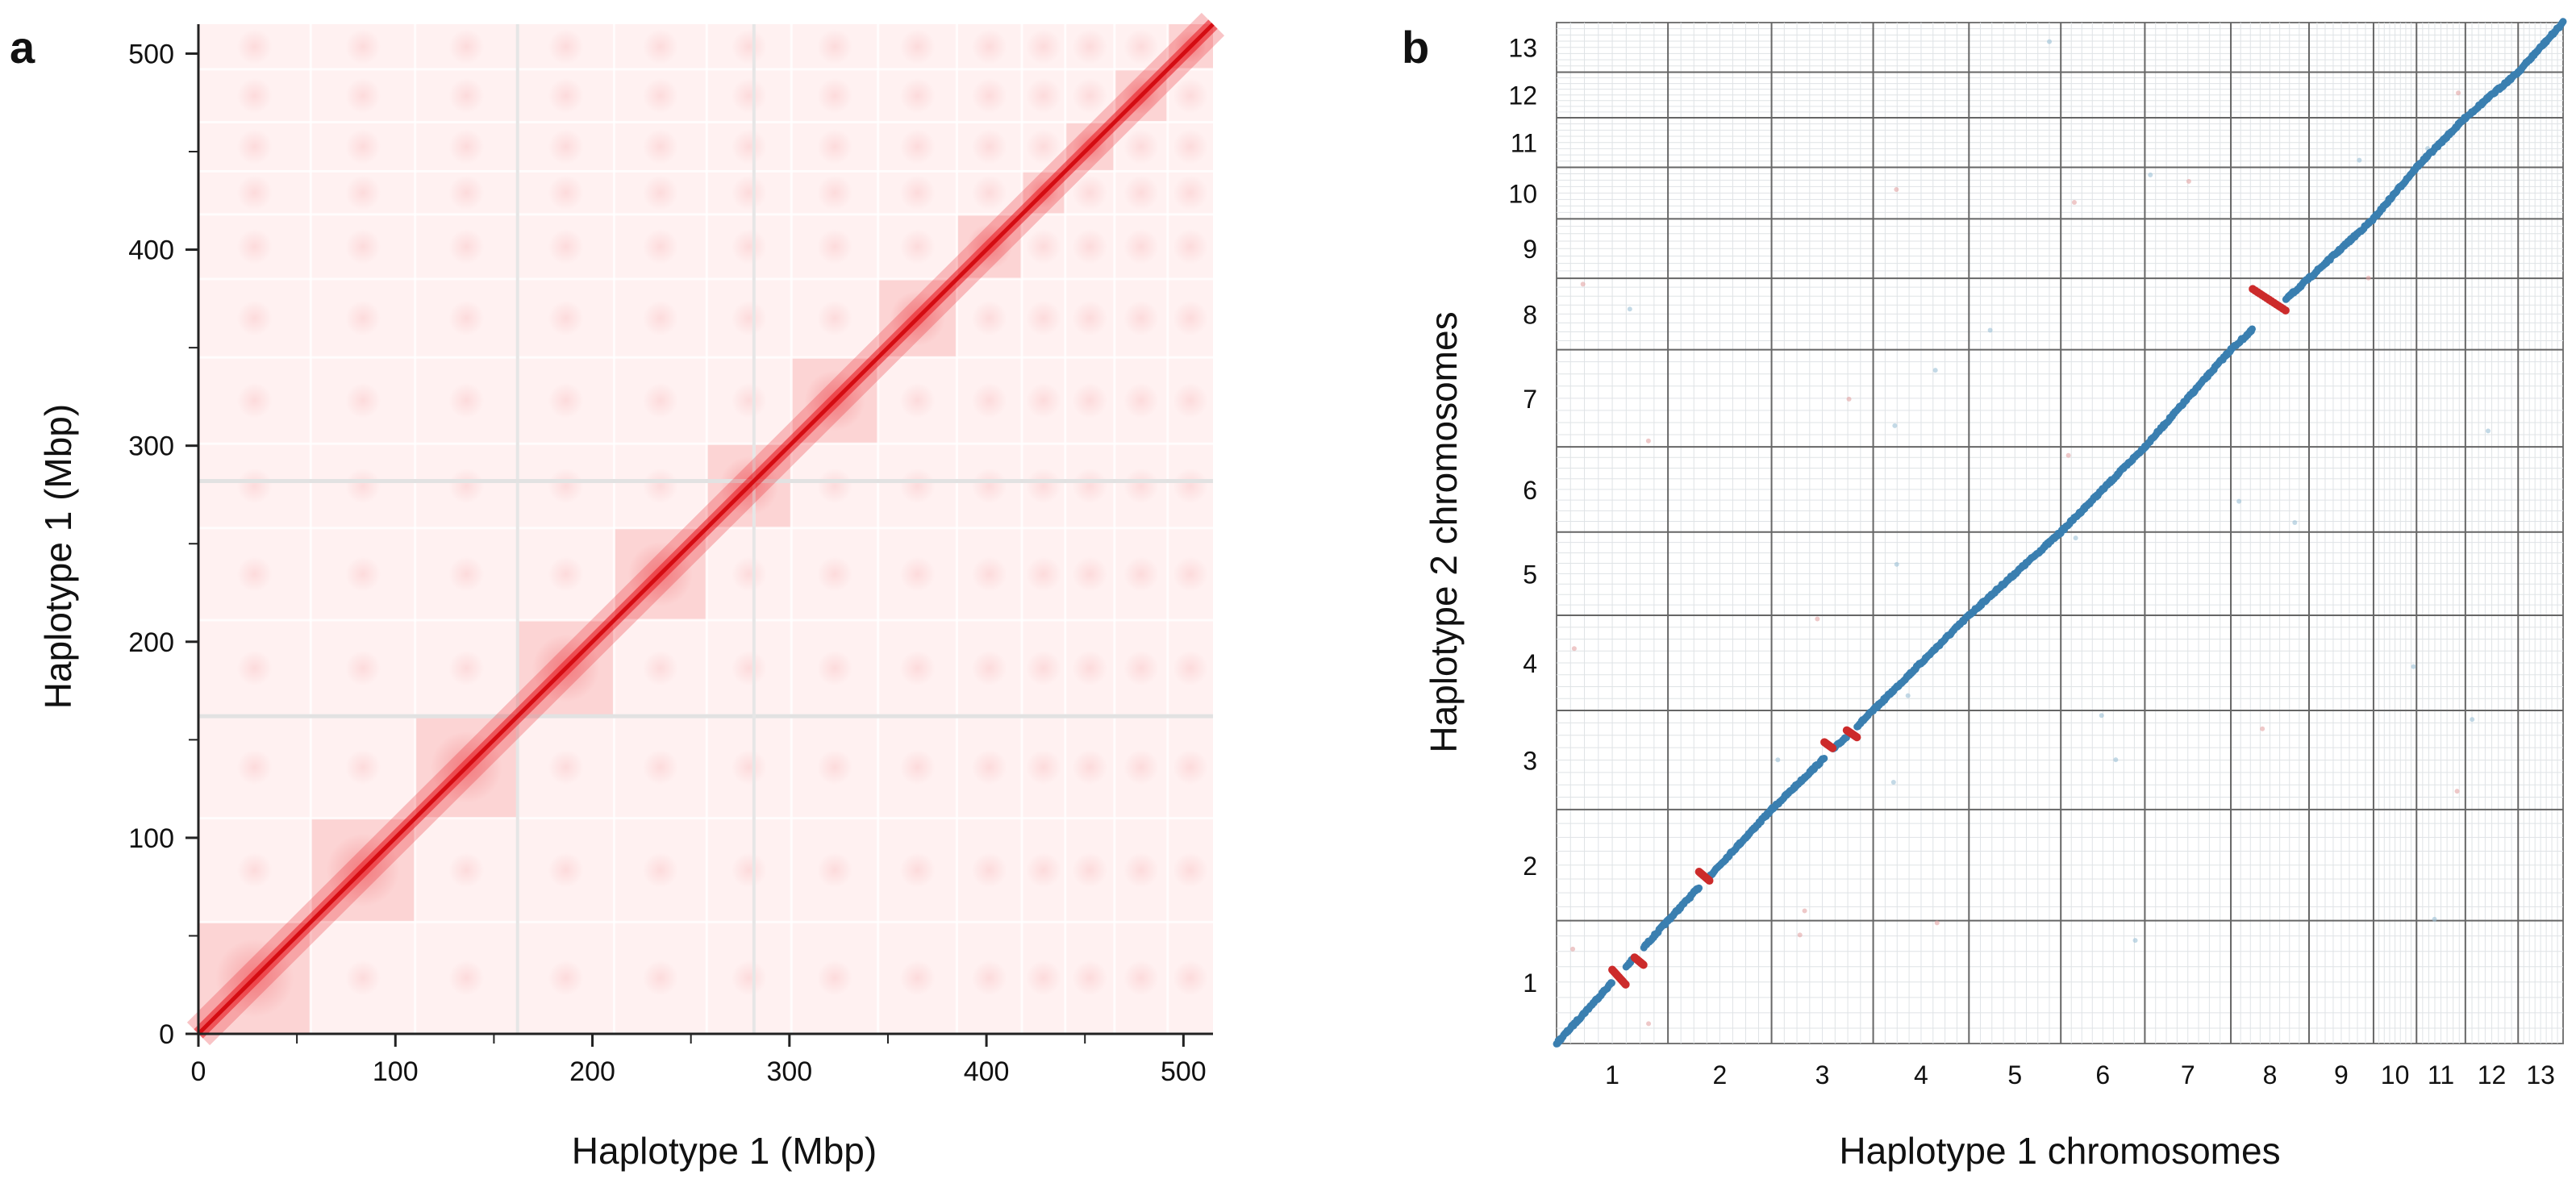 The height and width of the screenshot is (1179, 2576). Describe the element at coordinates (396, 1072) in the screenshot. I see `x-tick-label: 100` at that location.